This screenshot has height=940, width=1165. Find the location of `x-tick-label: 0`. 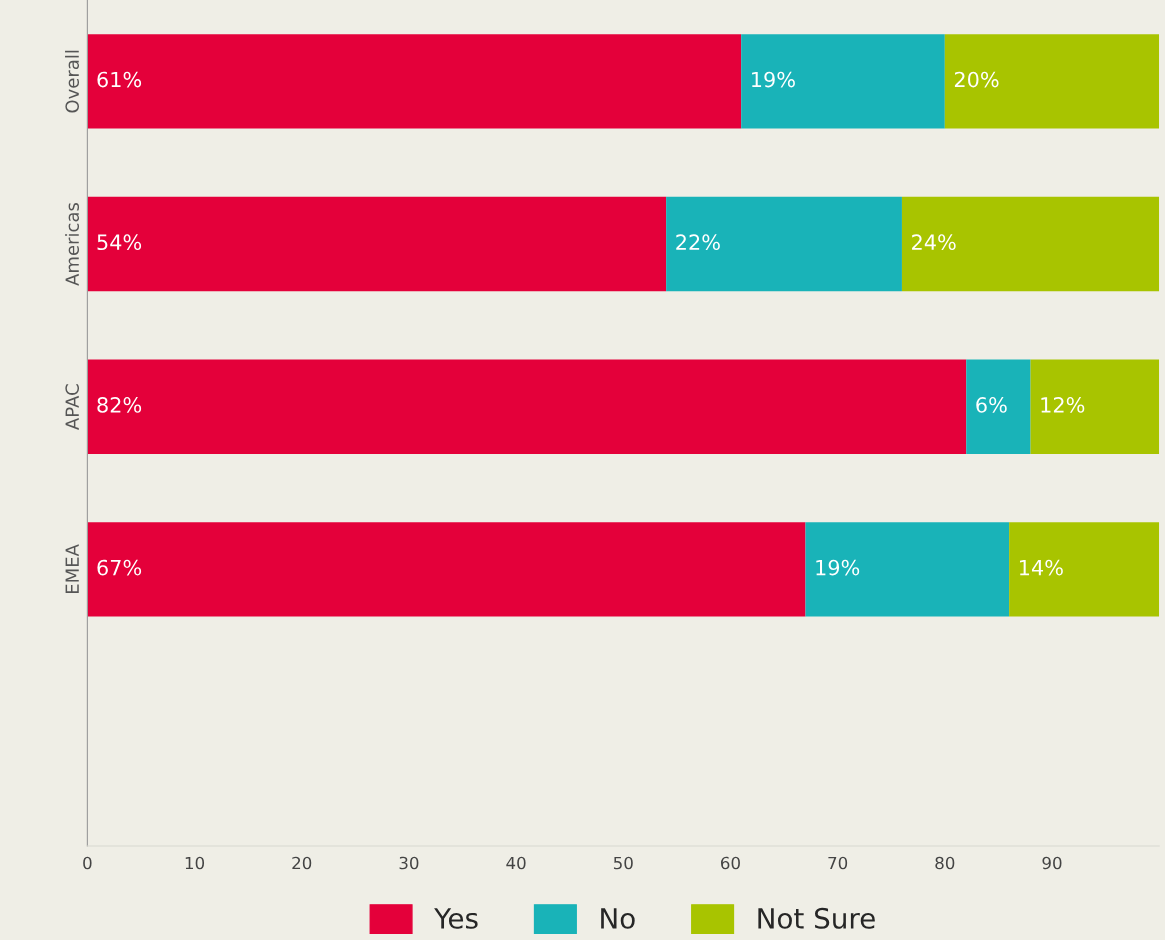

x-tick-label: 0 is located at coordinates (87, 863).